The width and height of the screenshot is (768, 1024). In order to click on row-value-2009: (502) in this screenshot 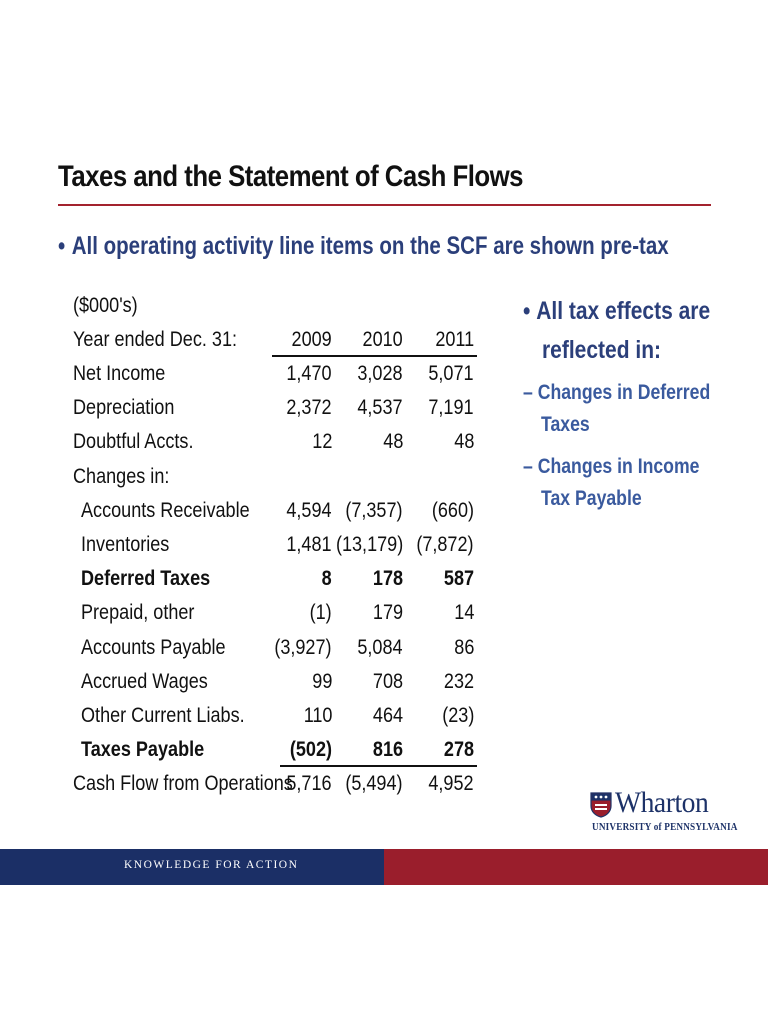, I will do `click(310, 750)`.